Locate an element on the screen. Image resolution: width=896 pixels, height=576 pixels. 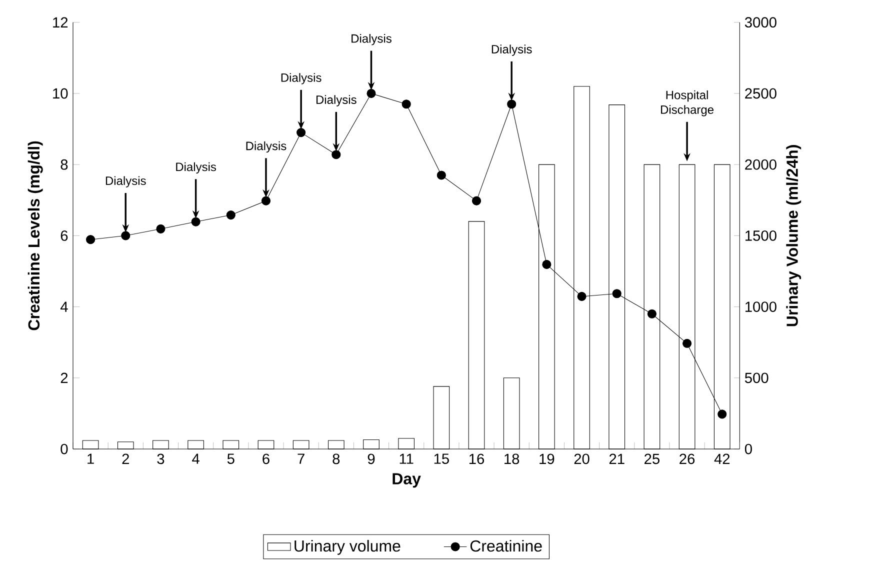
x-tick-label: 7 is located at coordinates (301, 459).